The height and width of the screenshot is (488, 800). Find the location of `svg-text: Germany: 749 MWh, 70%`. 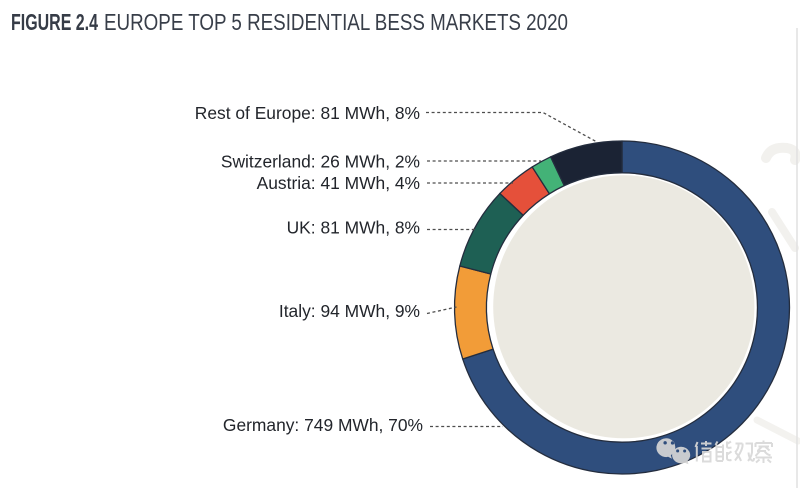

svg-text: Germany: 749 MWh, 70% is located at coordinates (323, 425).